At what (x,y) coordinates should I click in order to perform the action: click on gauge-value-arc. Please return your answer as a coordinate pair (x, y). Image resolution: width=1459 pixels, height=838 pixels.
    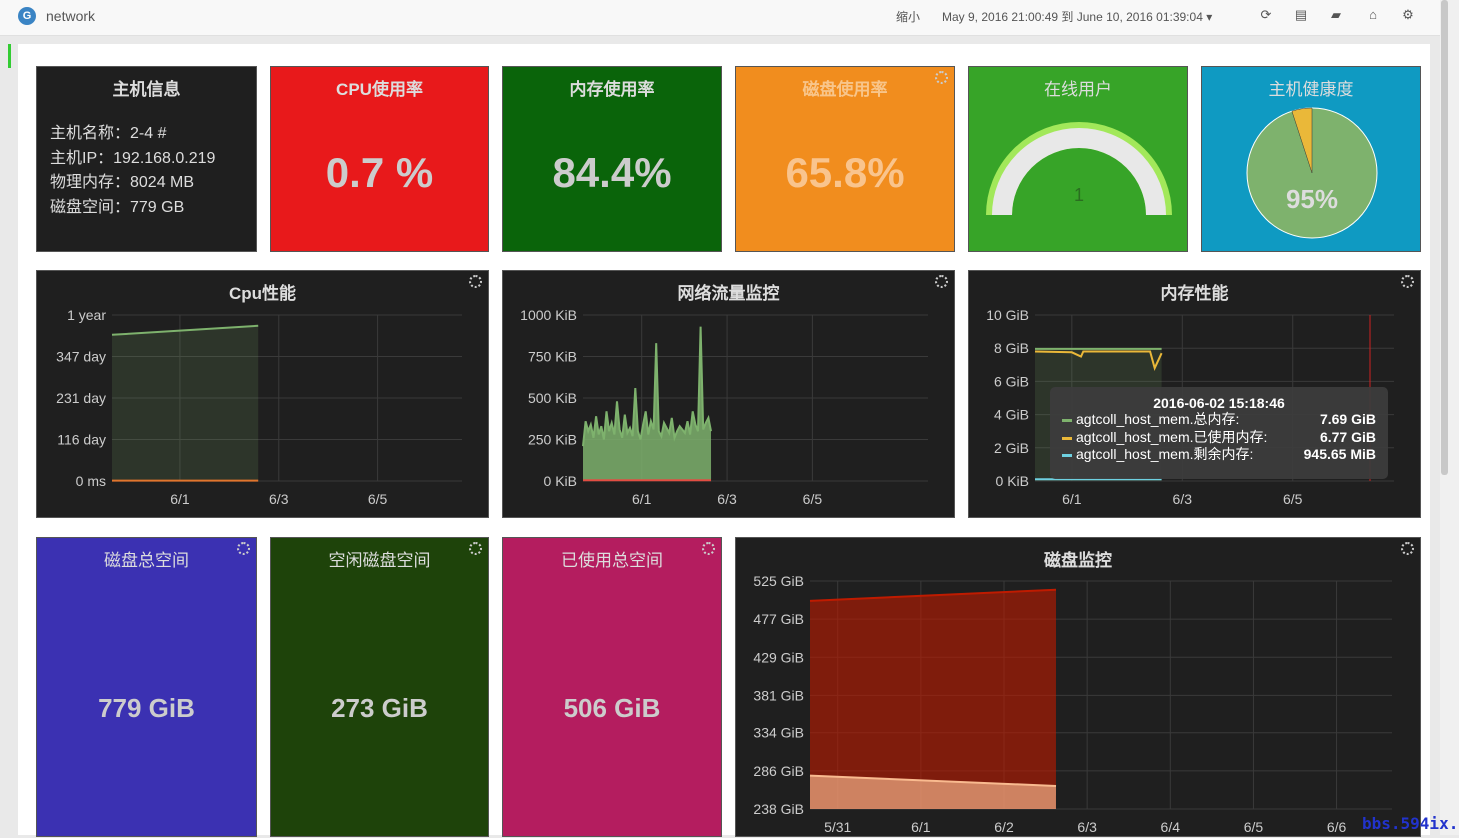
    Looking at the image, I should click on (1079, 172).